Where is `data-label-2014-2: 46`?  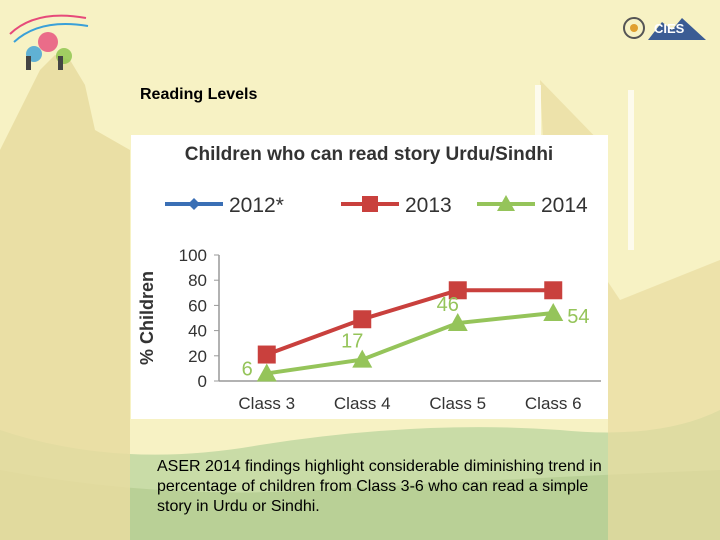
data-label-2014-2: 46 is located at coordinates (448, 305).